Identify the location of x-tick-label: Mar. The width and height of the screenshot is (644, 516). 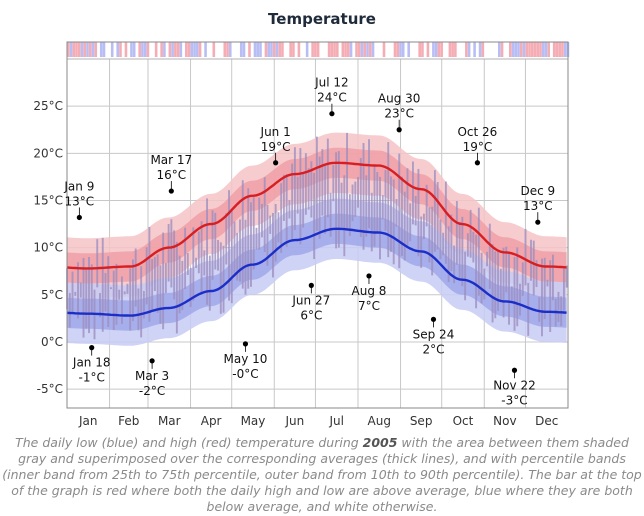
(169, 421).